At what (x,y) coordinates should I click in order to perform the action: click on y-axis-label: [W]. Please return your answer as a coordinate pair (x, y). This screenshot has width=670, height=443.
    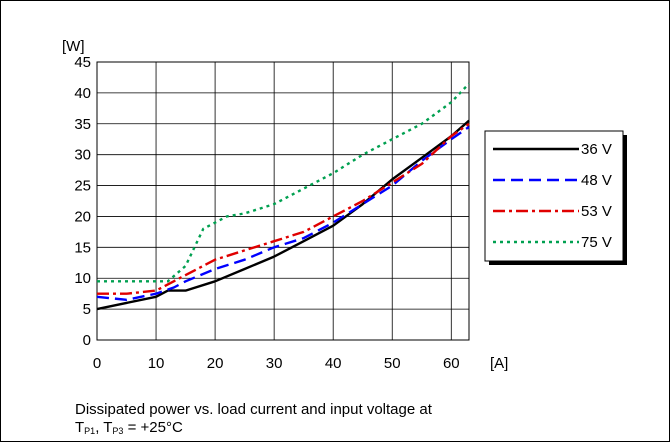
    Looking at the image, I should click on (73, 46).